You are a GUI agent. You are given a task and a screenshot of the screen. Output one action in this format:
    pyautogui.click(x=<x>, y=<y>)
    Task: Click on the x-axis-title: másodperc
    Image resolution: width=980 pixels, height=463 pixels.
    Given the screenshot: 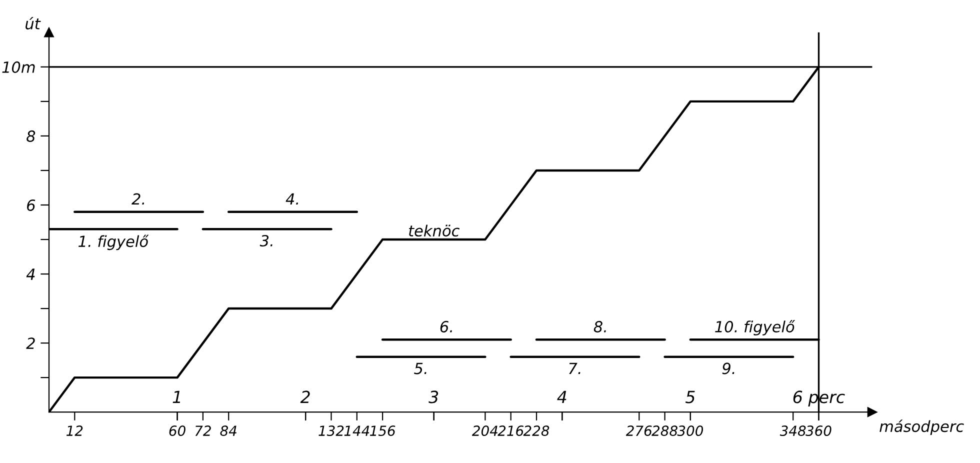 What is the action you would take?
    pyautogui.click(x=922, y=428)
    